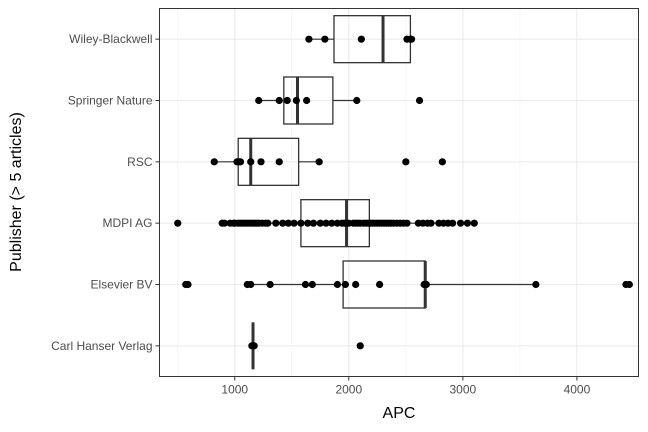 The width and height of the screenshot is (648, 432). I want to click on y-tick-label: Springer Nature, so click(110, 101).